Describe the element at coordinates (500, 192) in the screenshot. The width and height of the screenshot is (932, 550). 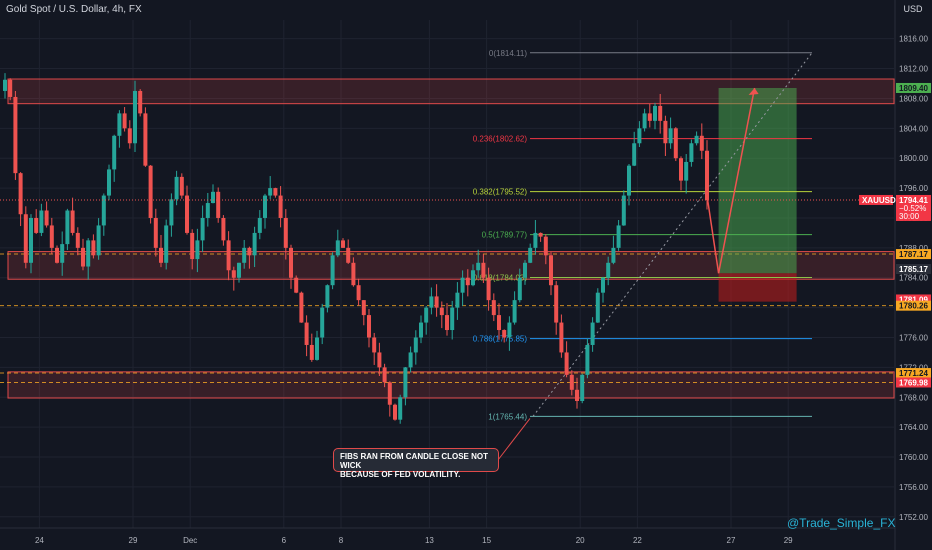
I see `fib-label-fib_0382: 0.382(1795.52)` at that location.